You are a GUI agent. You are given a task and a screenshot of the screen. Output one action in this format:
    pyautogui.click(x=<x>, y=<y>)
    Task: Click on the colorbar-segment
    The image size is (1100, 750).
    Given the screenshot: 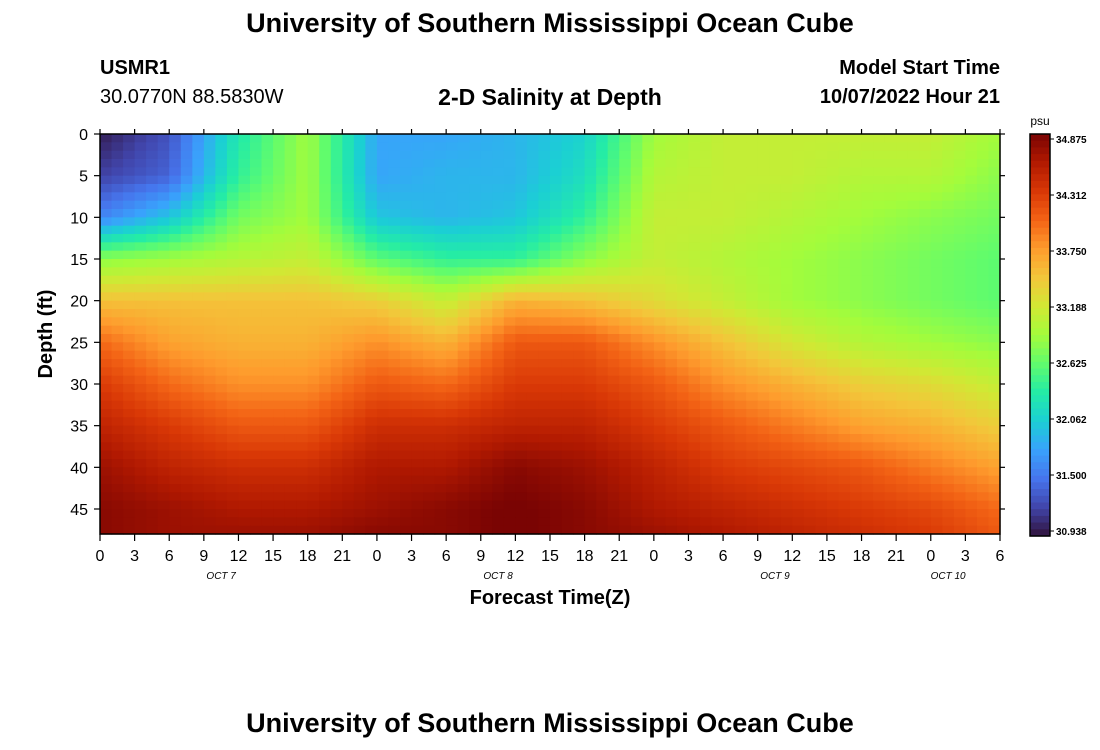 What is the action you would take?
    pyautogui.click(x=1040, y=399)
    